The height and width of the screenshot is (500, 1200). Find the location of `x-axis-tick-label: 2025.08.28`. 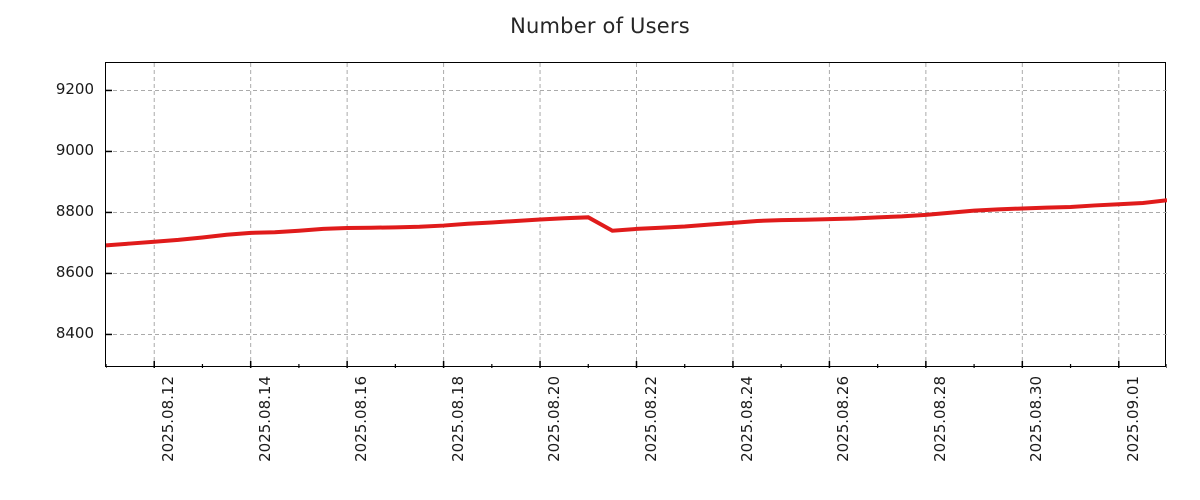

x-axis-tick-label: 2025.08.28 is located at coordinates (939, 419).